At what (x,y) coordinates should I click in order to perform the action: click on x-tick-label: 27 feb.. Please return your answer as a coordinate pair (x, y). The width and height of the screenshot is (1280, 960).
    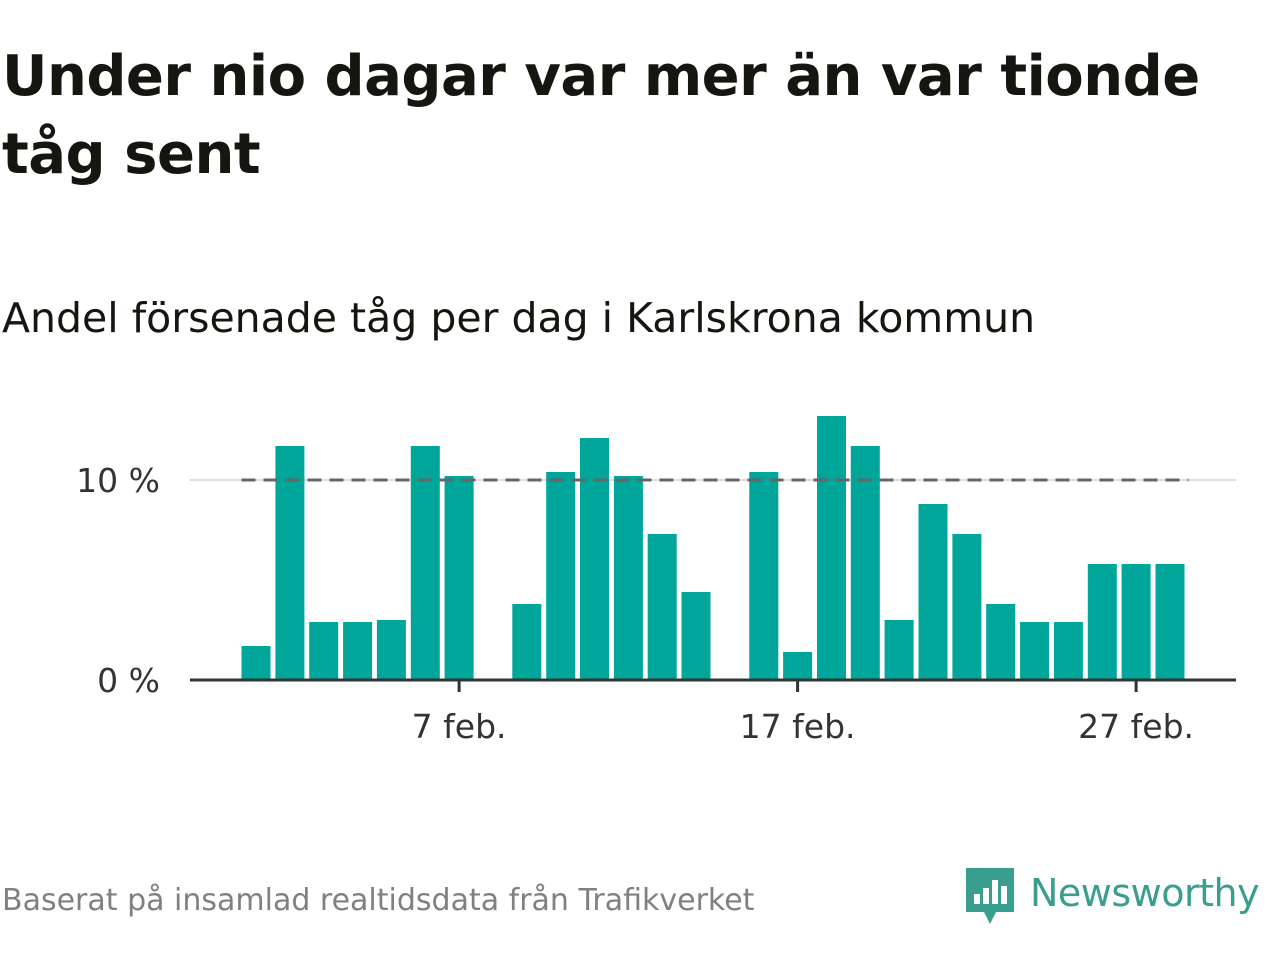
    Looking at the image, I should click on (1136, 726).